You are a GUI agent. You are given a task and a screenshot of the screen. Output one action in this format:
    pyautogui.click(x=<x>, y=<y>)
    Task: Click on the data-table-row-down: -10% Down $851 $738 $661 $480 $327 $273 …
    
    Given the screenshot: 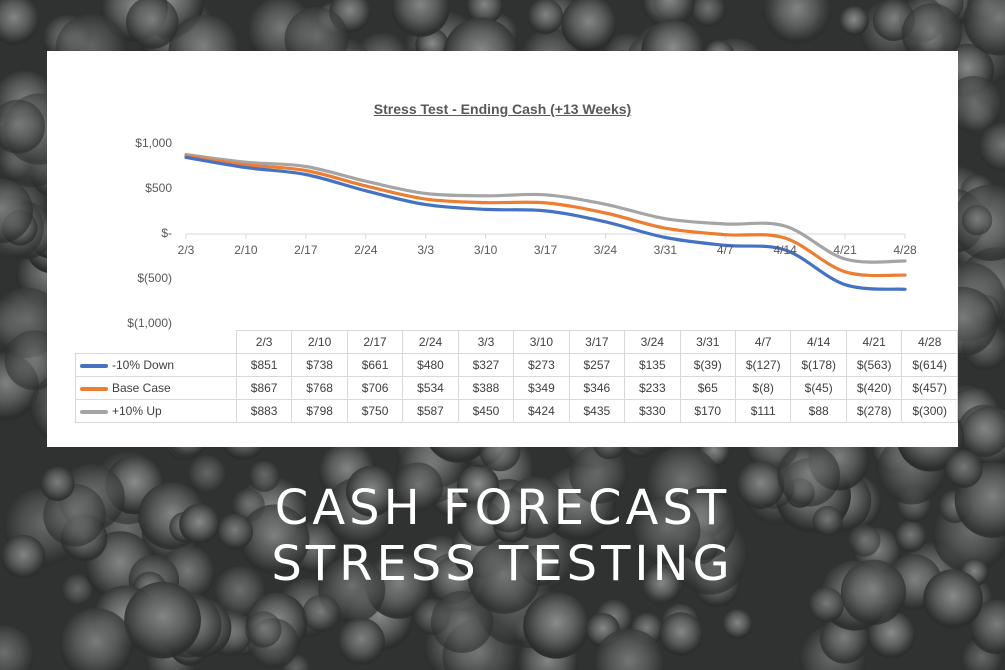 What is the action you would take?
    pyautogui.click(x=516, y=365)
    